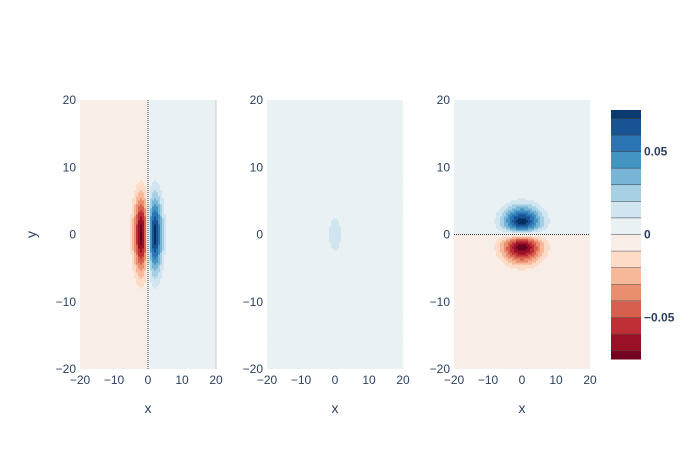  Describe the element at coordinates (643, 235) in the screenshot. I see `colorbar: 0.05 0 −0.05` at that location.